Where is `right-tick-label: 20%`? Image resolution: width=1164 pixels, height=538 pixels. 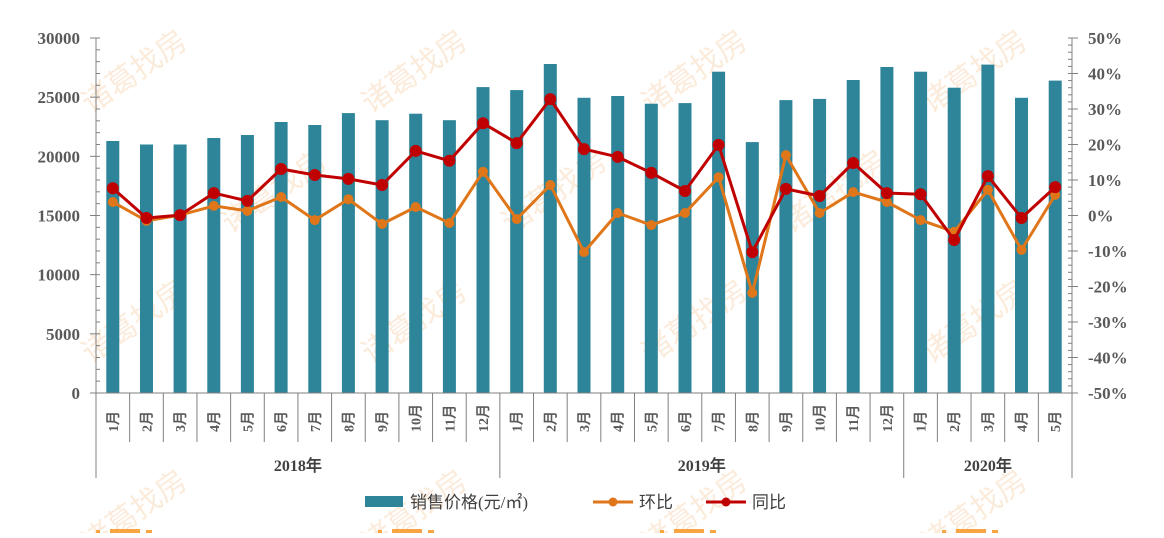 right-tick-label: 20% is located at coordinates (1105, 145).